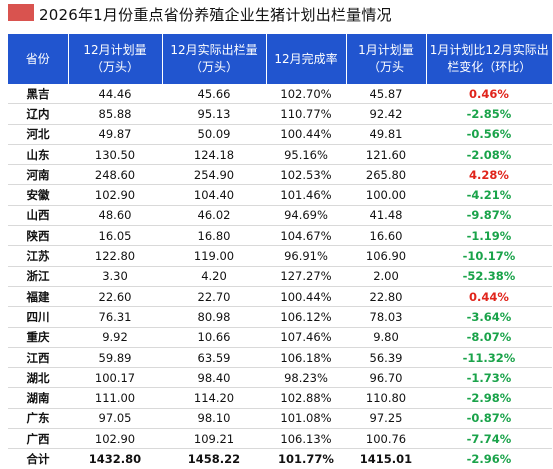  What do you see at coordinates (386, 94) in the screenshot?
I see `cell-jan-plan: 45.87` at bounding box center [386, 94].